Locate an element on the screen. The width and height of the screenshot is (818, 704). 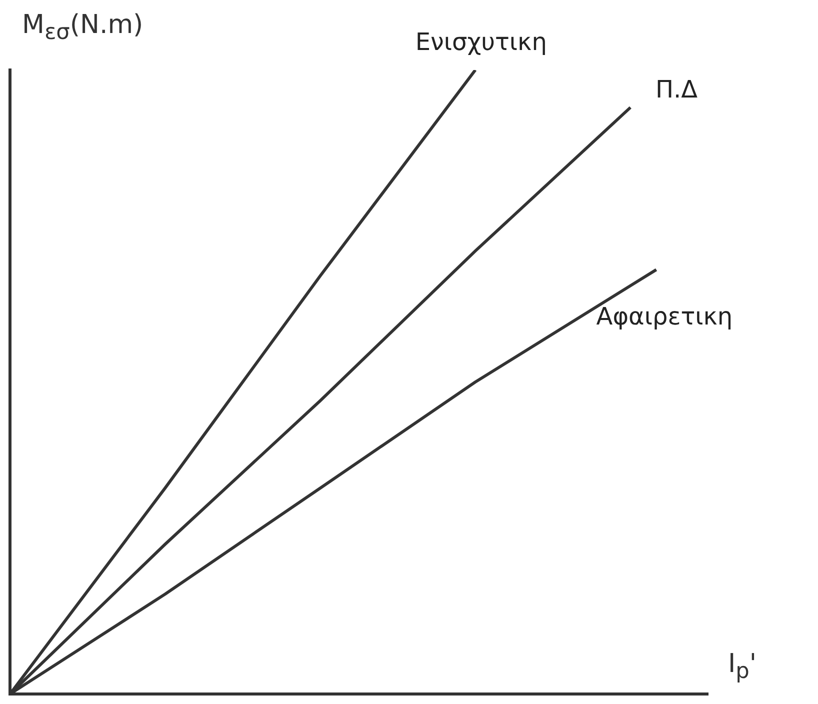
series-label: Π.Δ is located at coordinates (676, 89).